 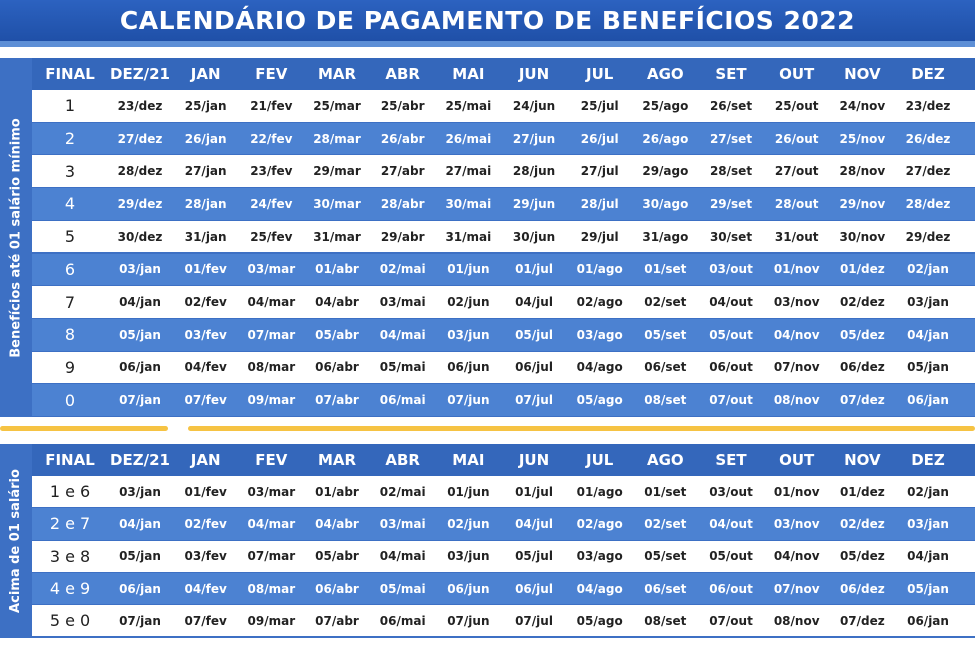 I want to click on cell: 27/jun, so click(x=534, y=138).